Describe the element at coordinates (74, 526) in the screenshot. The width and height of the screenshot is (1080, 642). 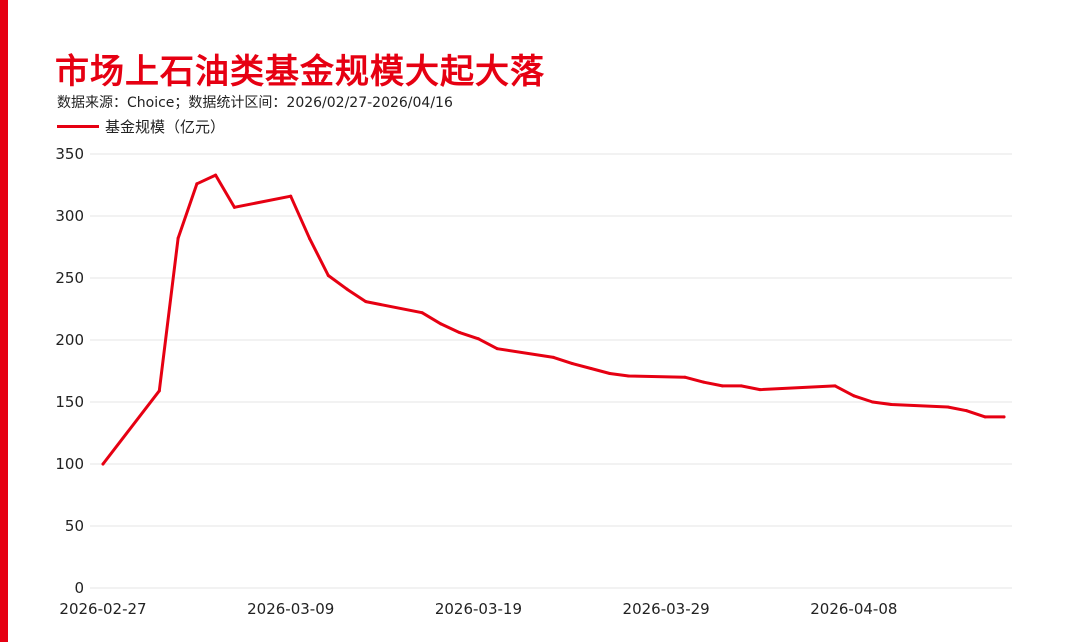
I see `y-tick-label: 50` at that location.